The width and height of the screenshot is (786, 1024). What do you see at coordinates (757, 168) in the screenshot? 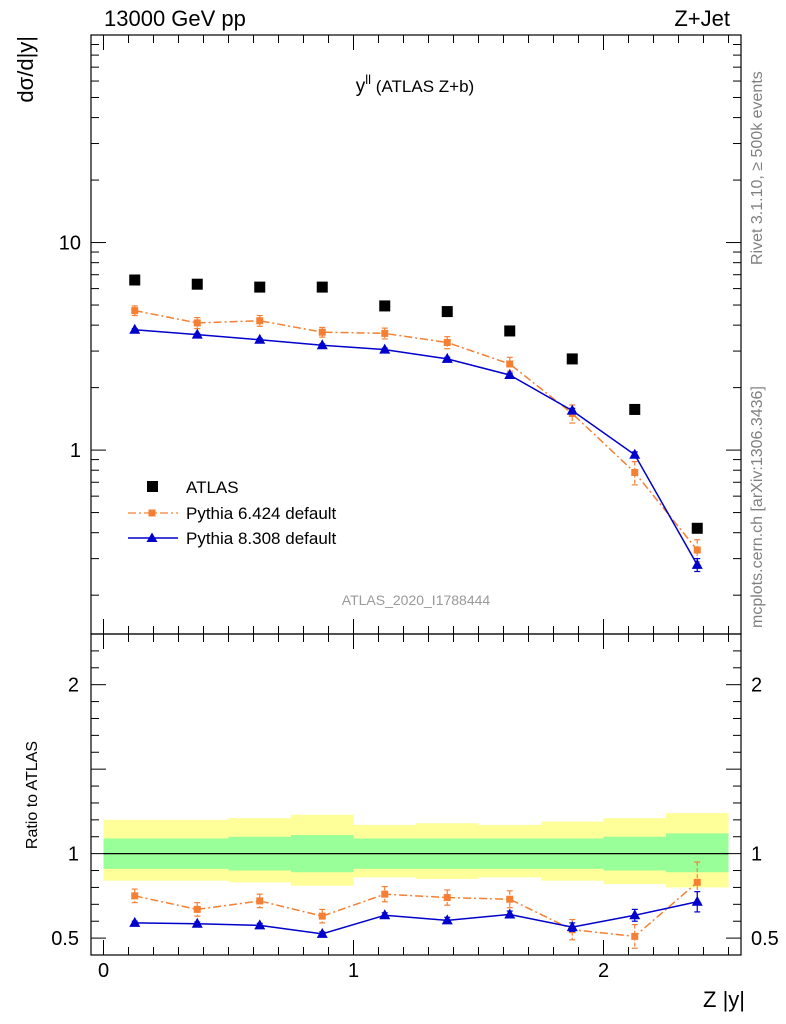
I see `rivet-label: Rivet 3.1.10, ≥ 500k events` at bounding box center [757, 168].